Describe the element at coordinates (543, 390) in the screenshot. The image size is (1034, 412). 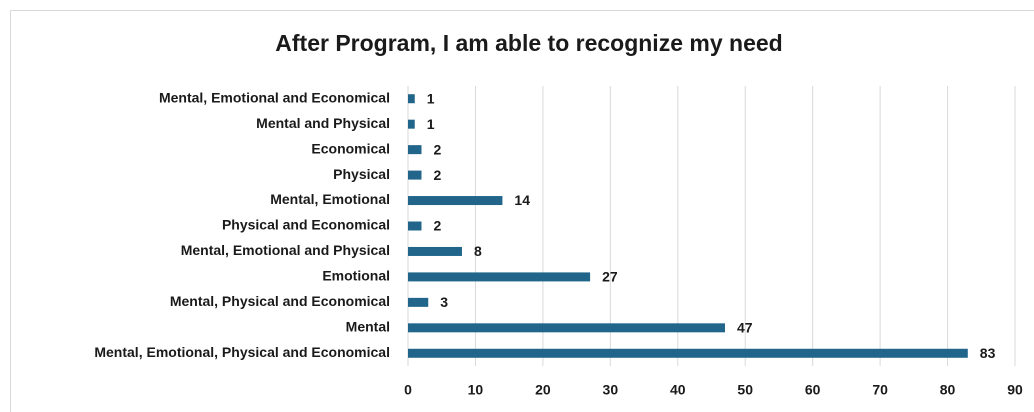
I see `x-tick-label: 20` at that location.